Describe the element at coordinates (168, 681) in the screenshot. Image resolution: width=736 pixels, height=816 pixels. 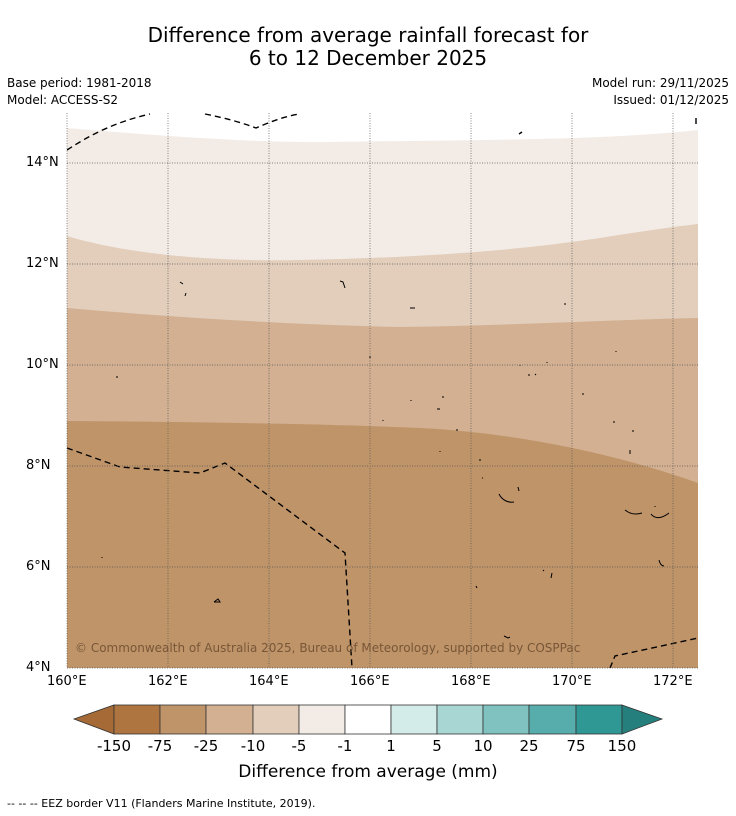
I see `lon-tick-label: 162°E` at that location.